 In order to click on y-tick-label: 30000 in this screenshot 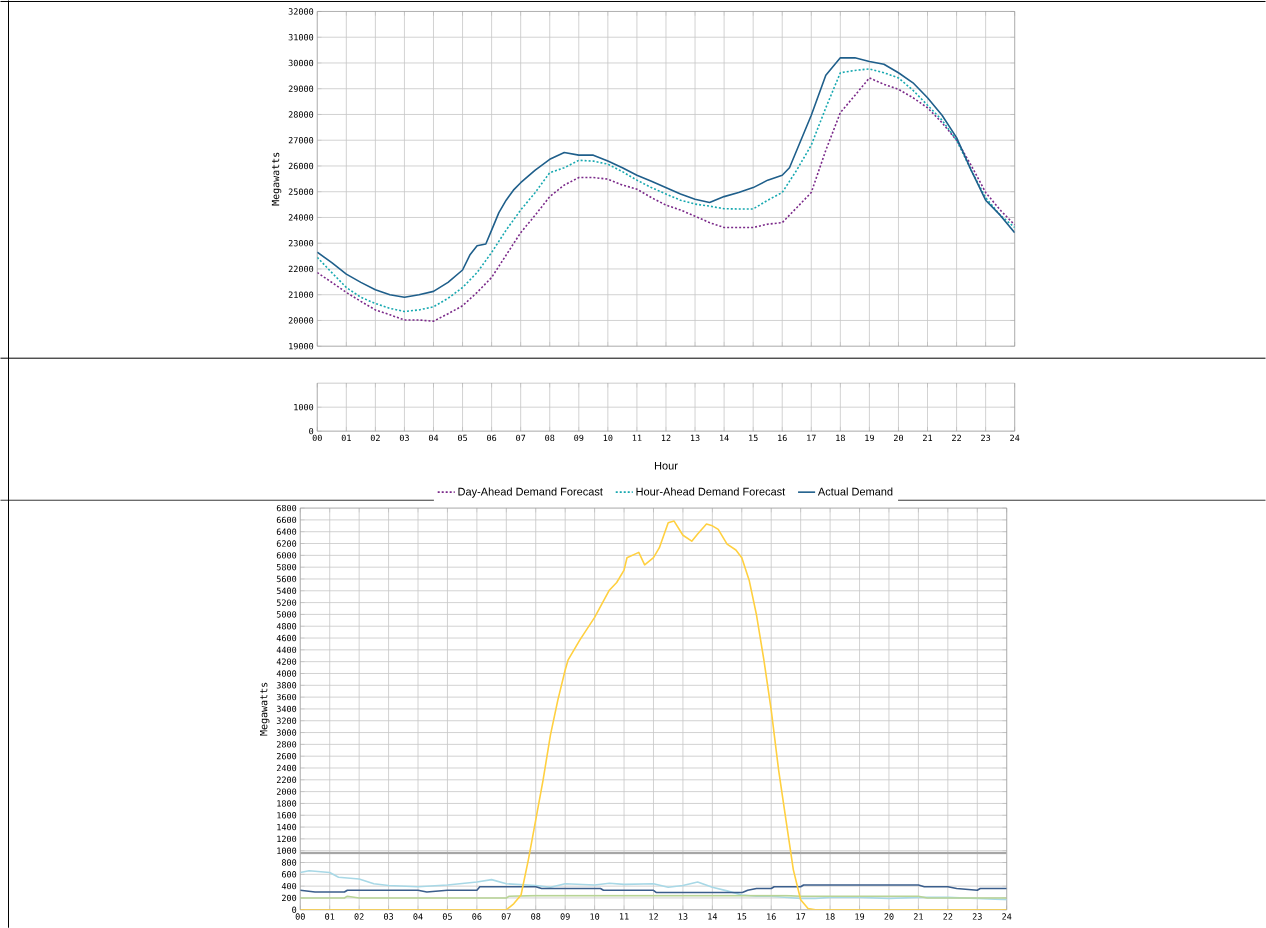, I will do `click(301, 63)`.